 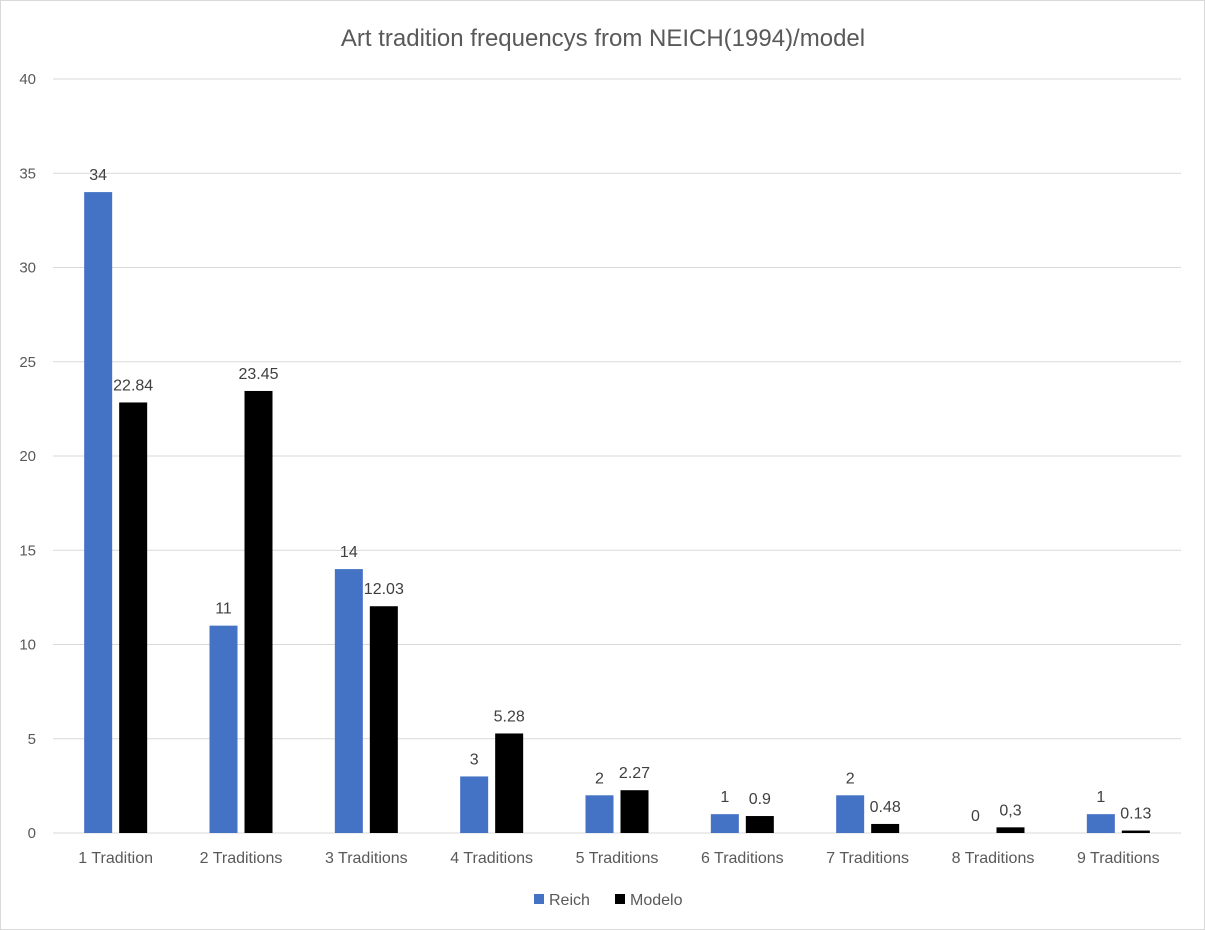 What do you see at coordinates (474, 759) in the screenshot?
I see `data-label: 3` at bounding box center [474, 759].